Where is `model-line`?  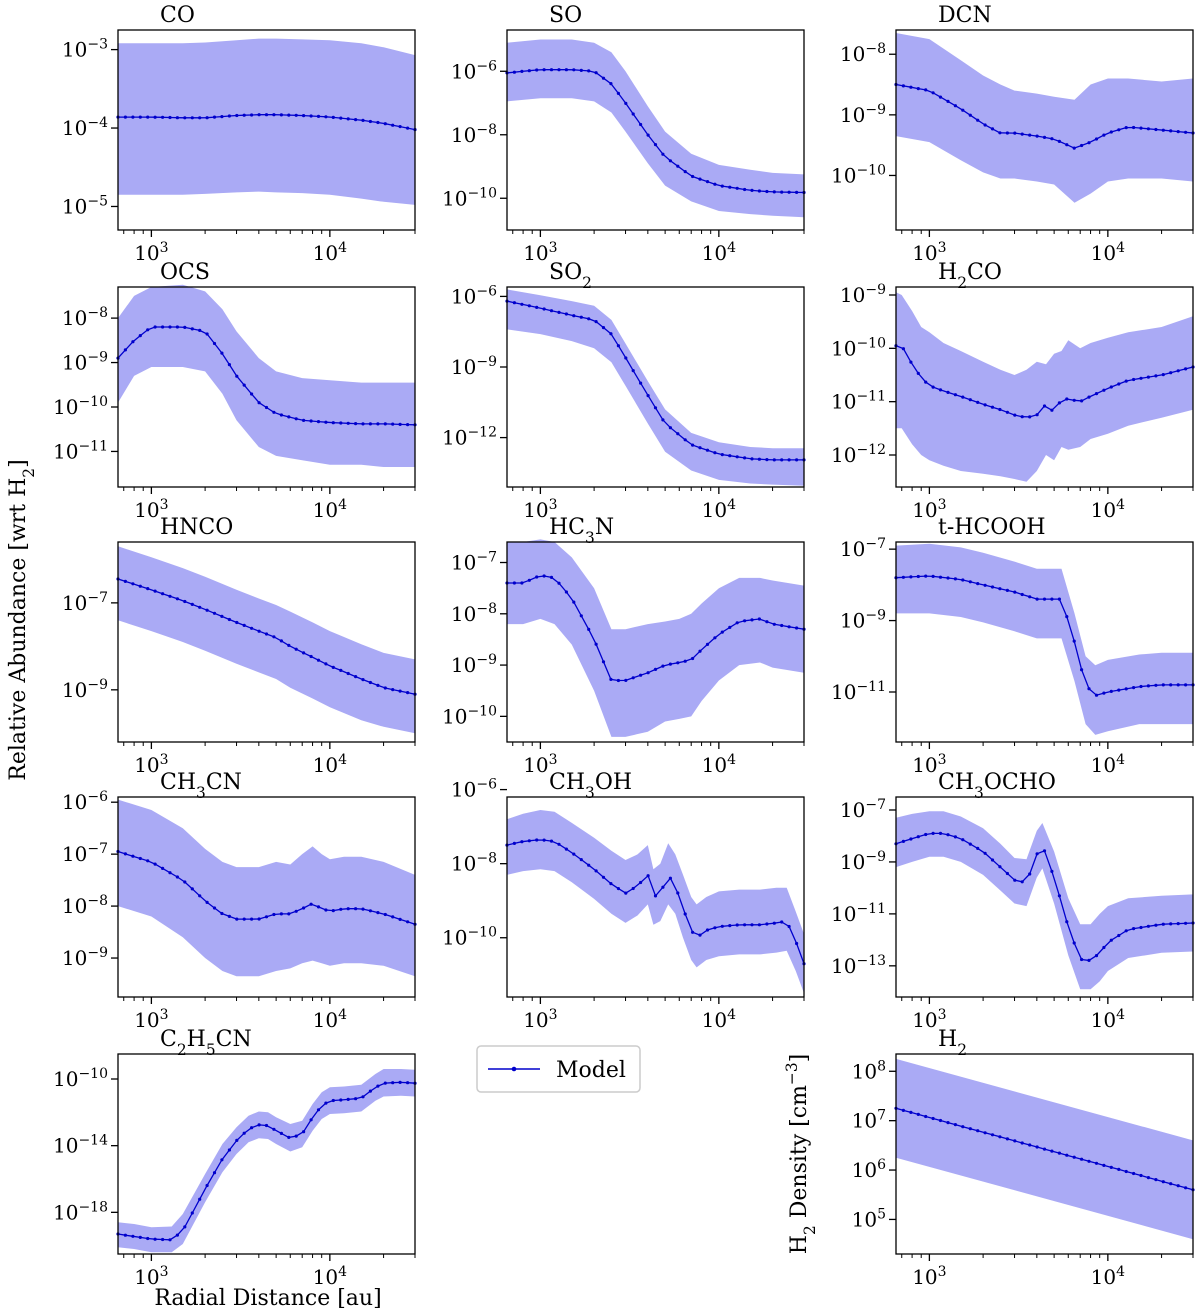 model-line is located at coordinates (266, 1161).